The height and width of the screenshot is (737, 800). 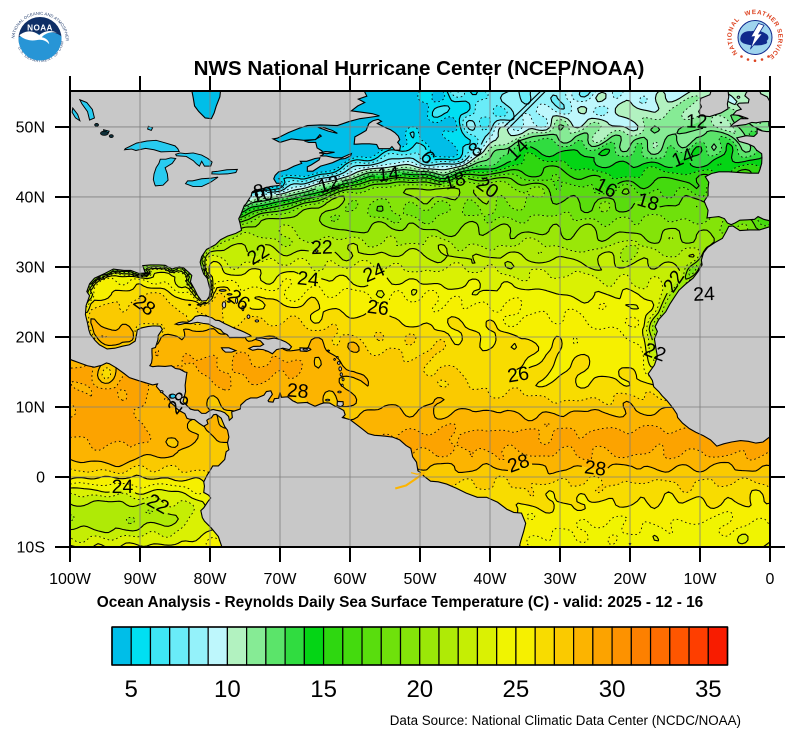 What do you see at coordinates (30, 128) in the screenshot?
I see `svg-text: 50N` at bounding box center [30, 128].